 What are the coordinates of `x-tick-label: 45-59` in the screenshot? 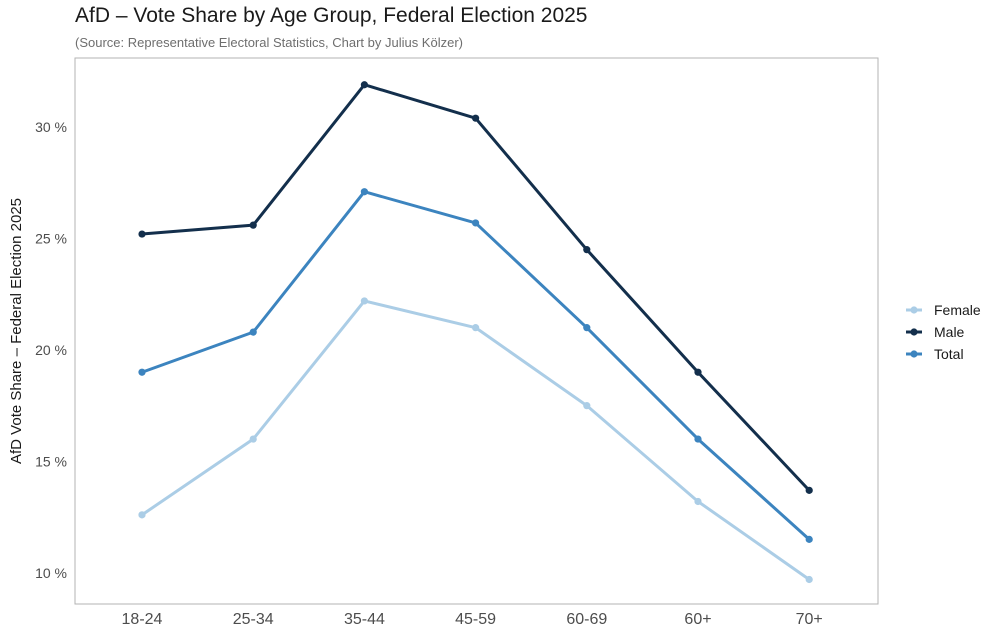 It's located at (475, 619).